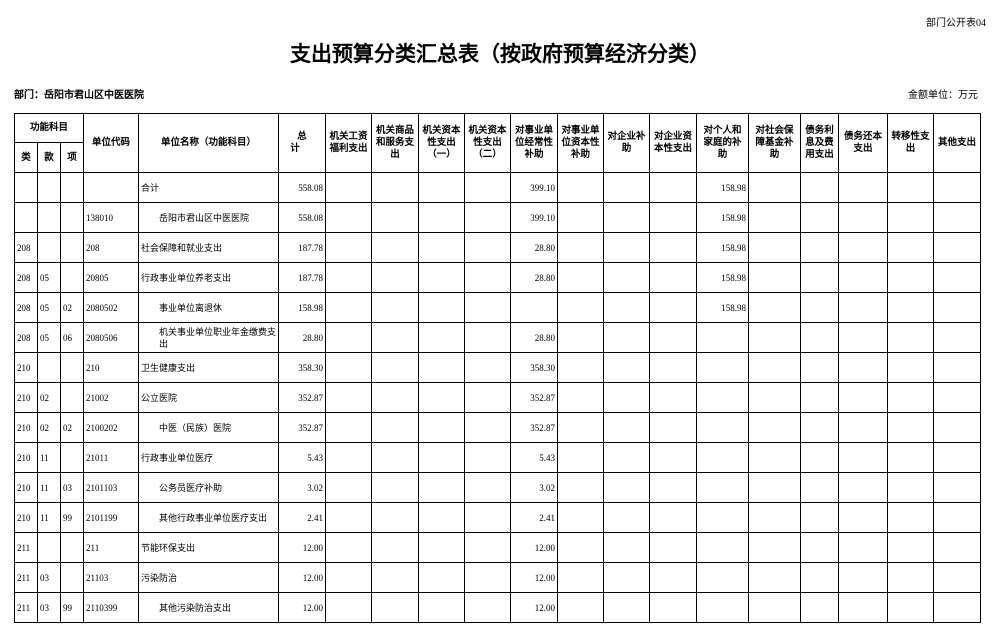  I want to click on table-cell: 公务员医疗补助, so click(209, 487).